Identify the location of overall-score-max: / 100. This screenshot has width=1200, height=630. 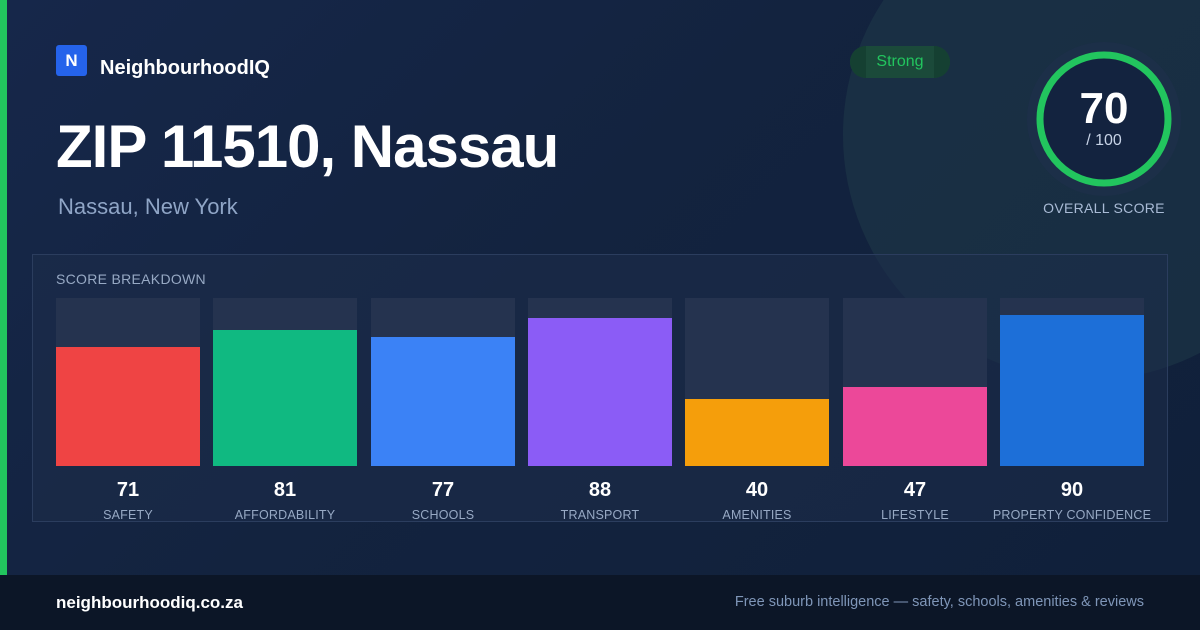
(1104, 140).